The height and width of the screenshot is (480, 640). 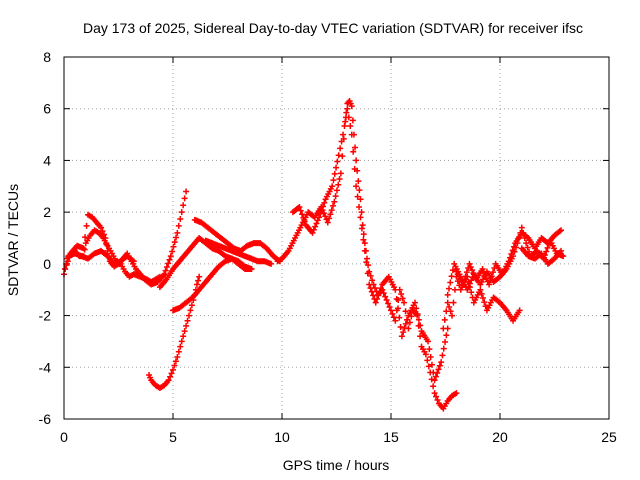 What do you see at coordinates (45, 367) in the screenshot?
I see `y-tick-label: -4` at bounding box center [45, 367].